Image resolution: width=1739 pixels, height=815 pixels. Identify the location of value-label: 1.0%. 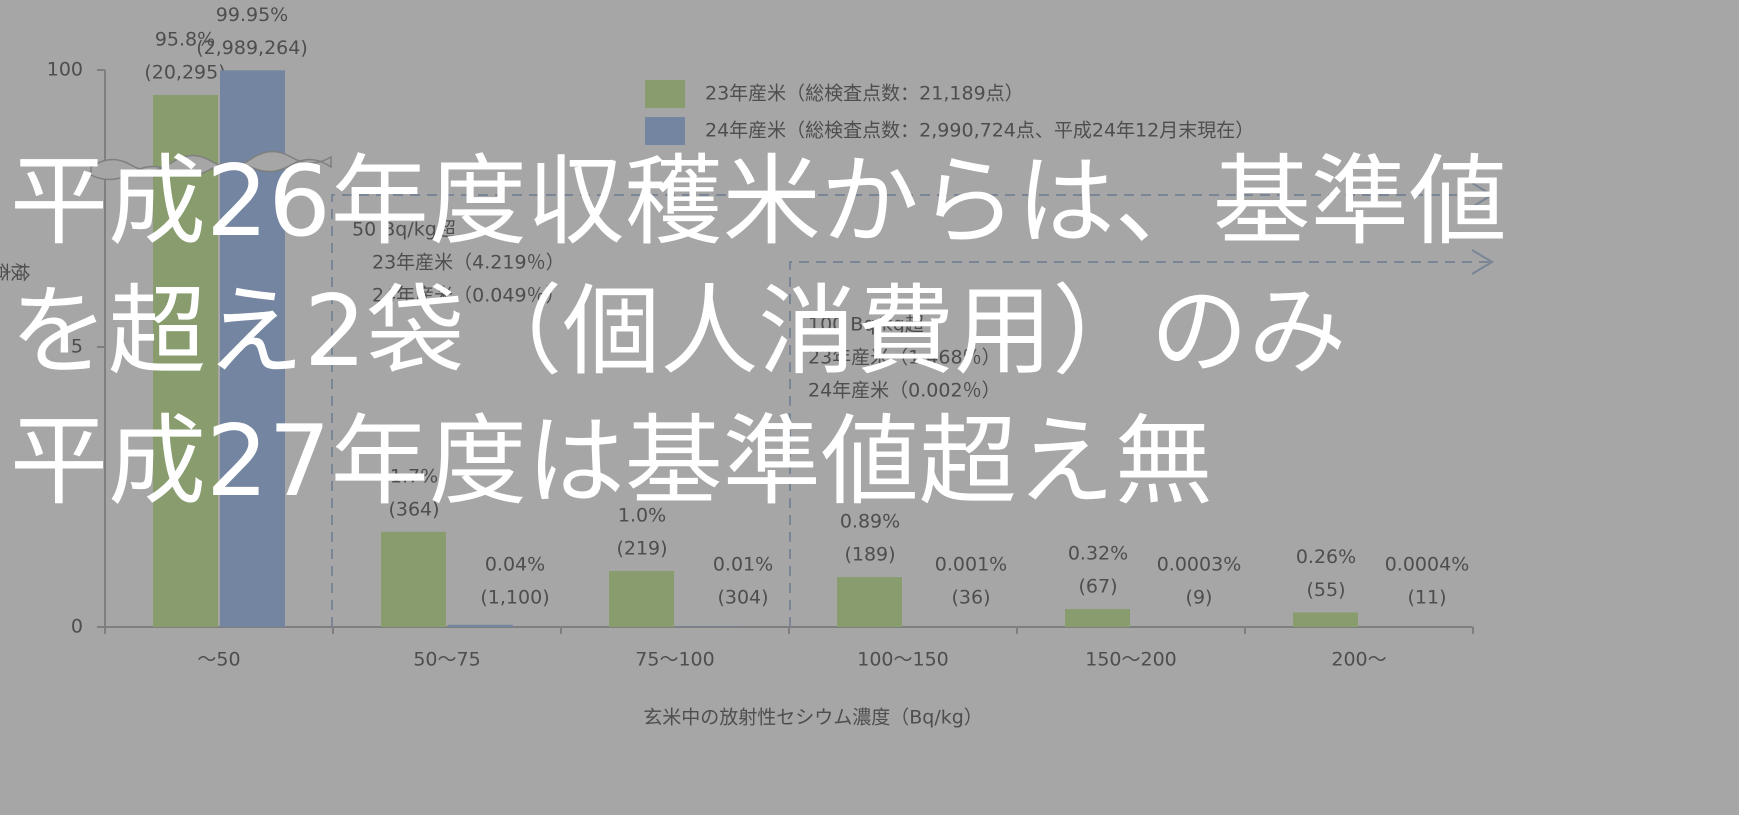
(642, 516).